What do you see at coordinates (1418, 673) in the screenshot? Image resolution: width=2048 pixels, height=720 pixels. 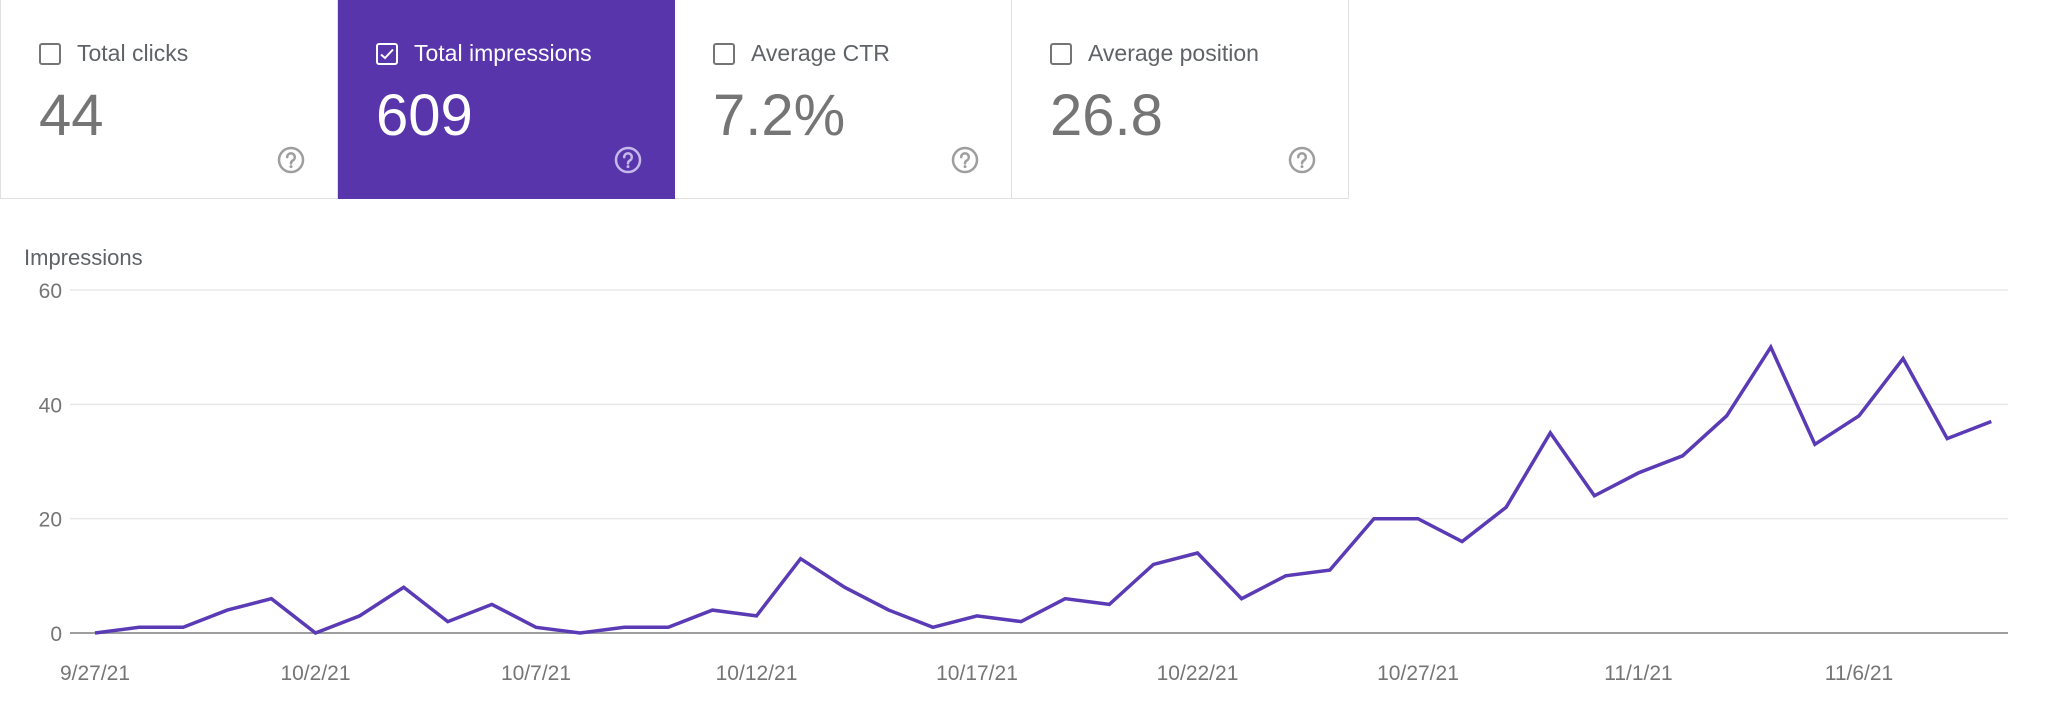 I see `x-tick-label: 10/27/21` at bounding box center [1418, 673].